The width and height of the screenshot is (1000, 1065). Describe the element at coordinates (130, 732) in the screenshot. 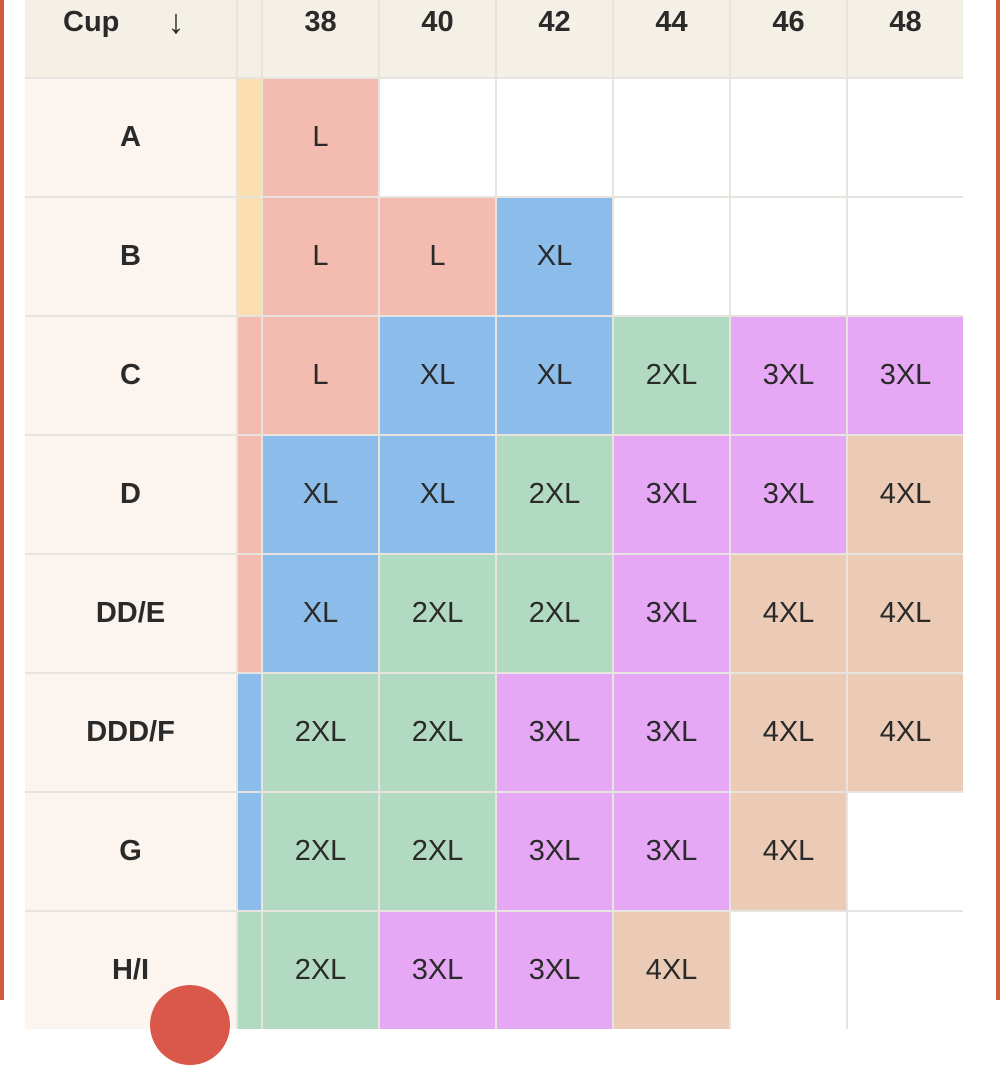

I see `cup-row-label: DDD/F` at that location.